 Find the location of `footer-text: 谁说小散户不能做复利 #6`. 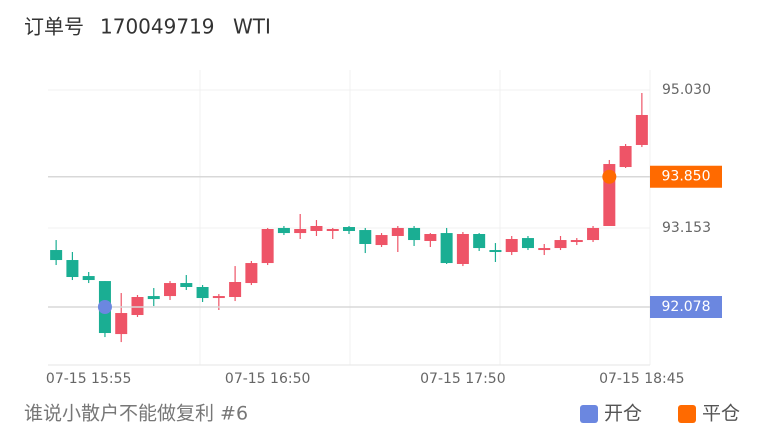

footer-text: 谁说小散户不能做复利 #6 is located at coordinates (136, 414).